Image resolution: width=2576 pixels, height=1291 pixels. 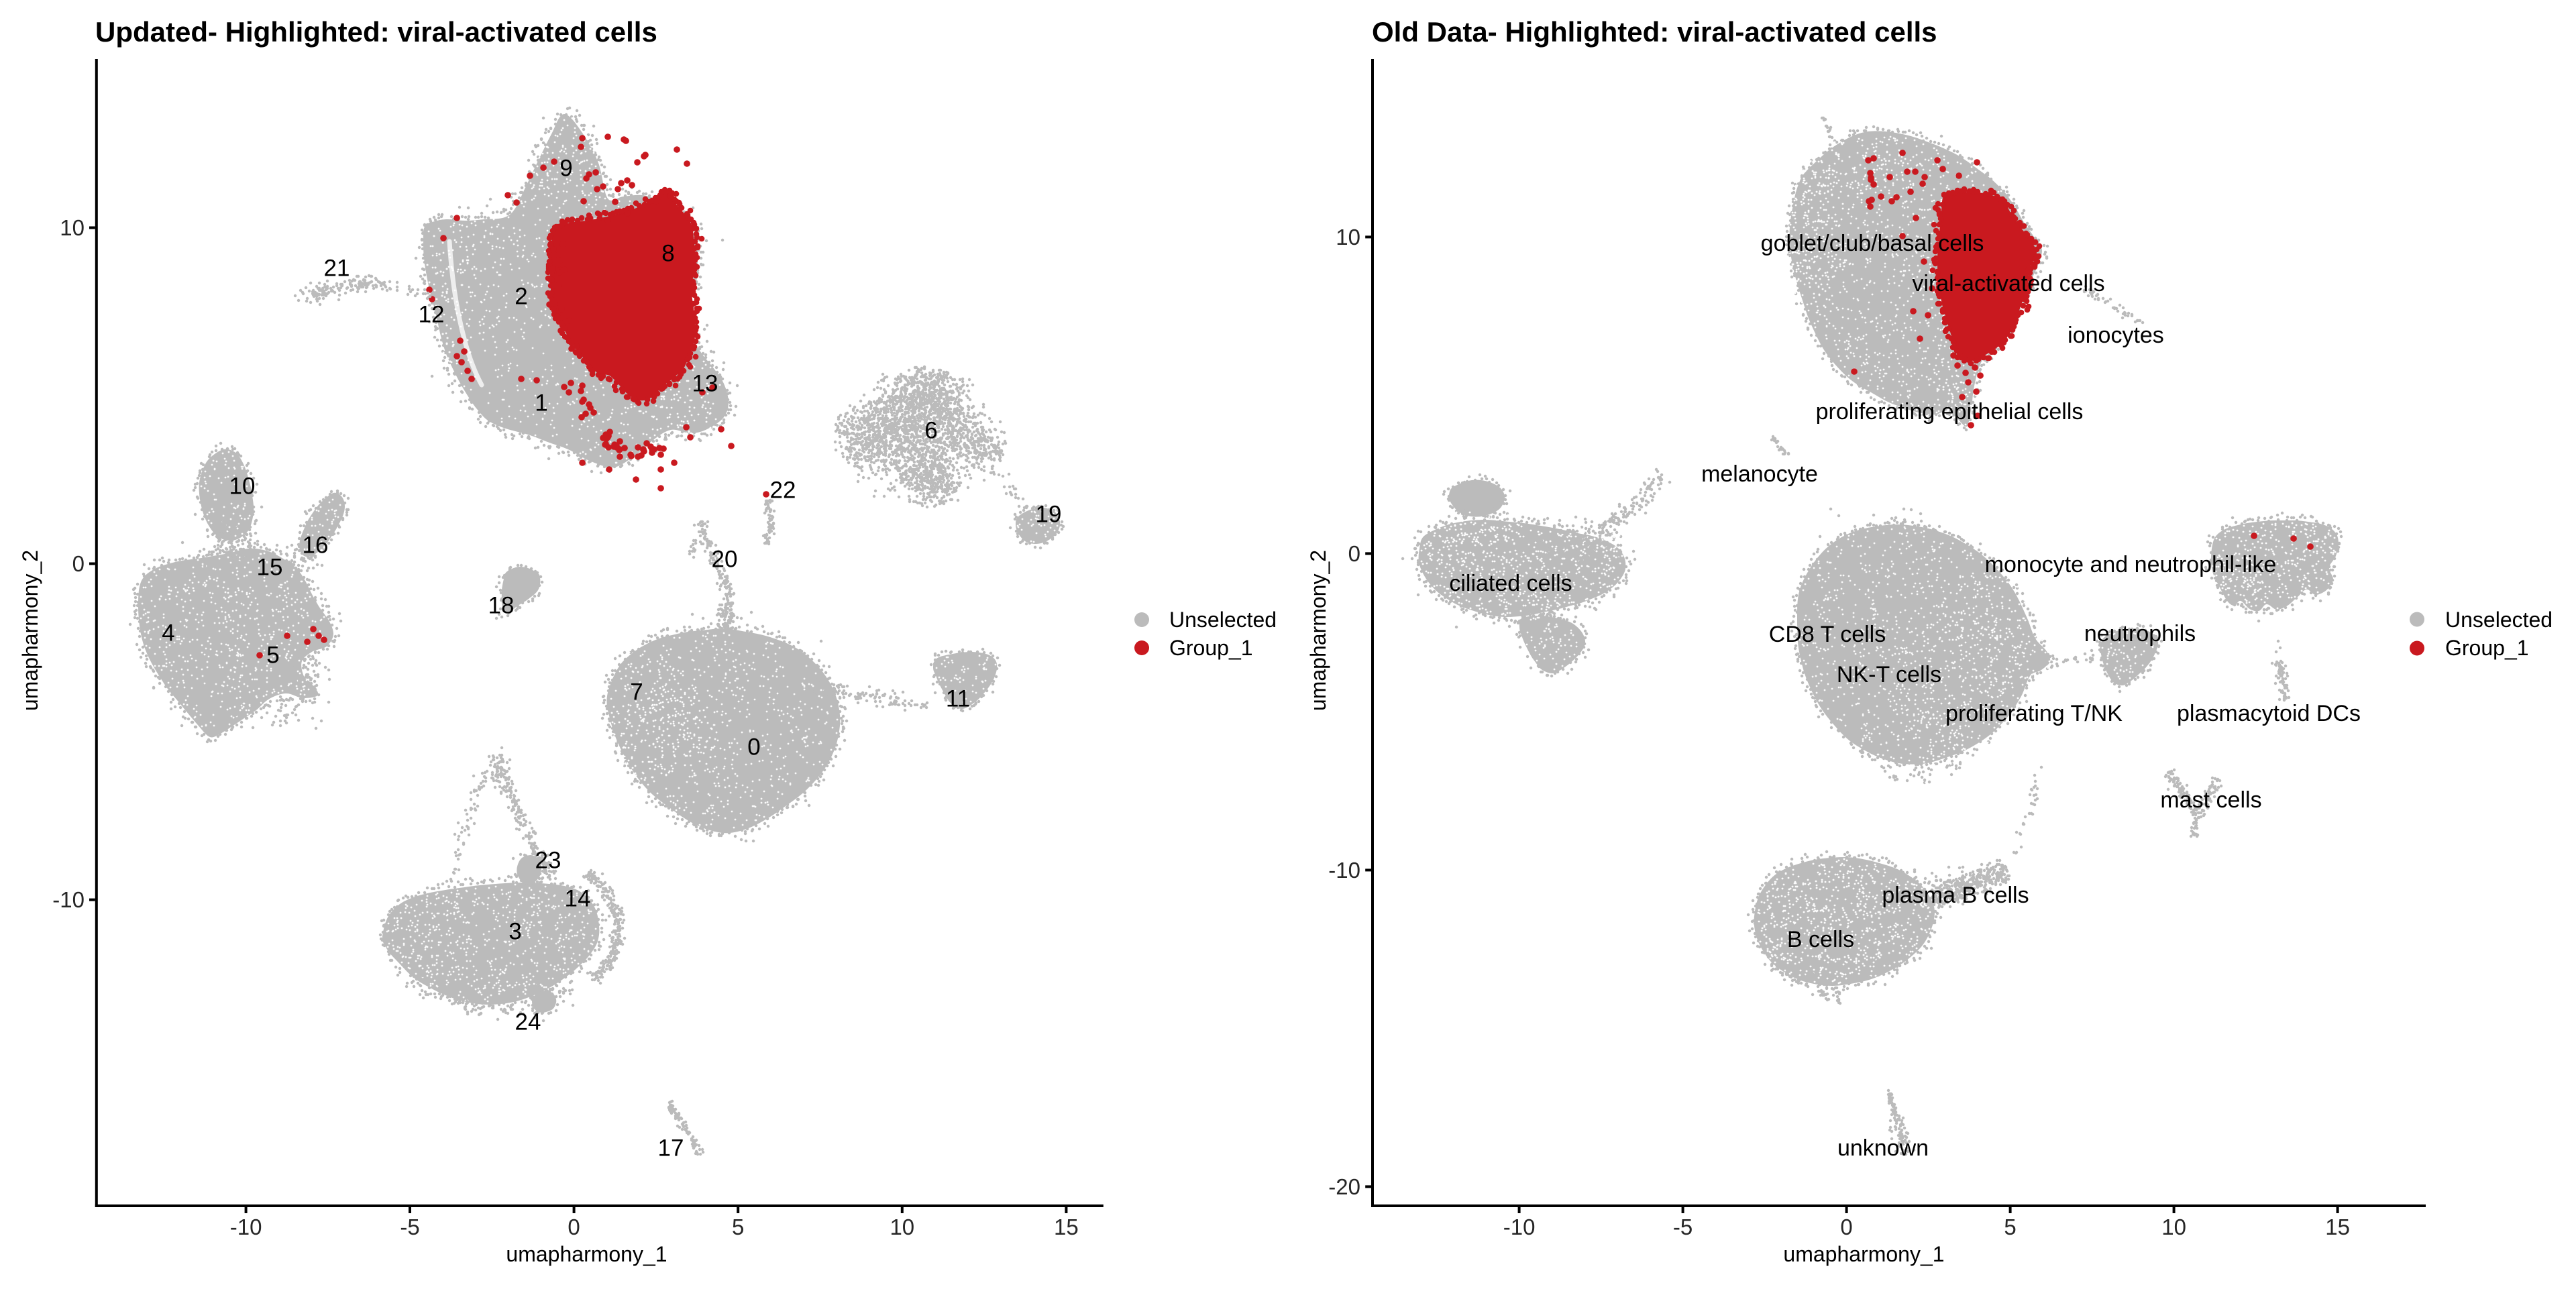 I want to click on svg-text: goblet/club/basal cells, so click(x=1872, y=243).